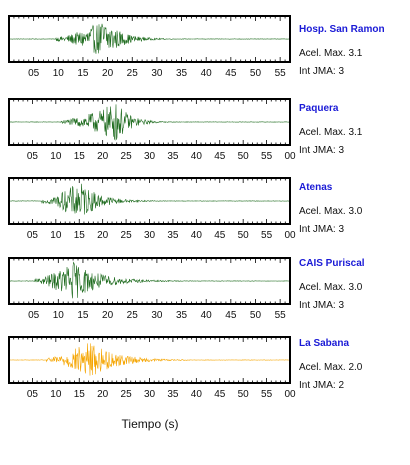 This screenshot has width=410, height=465. What do you see at coordinates (173, 394) in the screenshot?
I see `tick-label-4-6: 35` at bounding box center [173, 394].